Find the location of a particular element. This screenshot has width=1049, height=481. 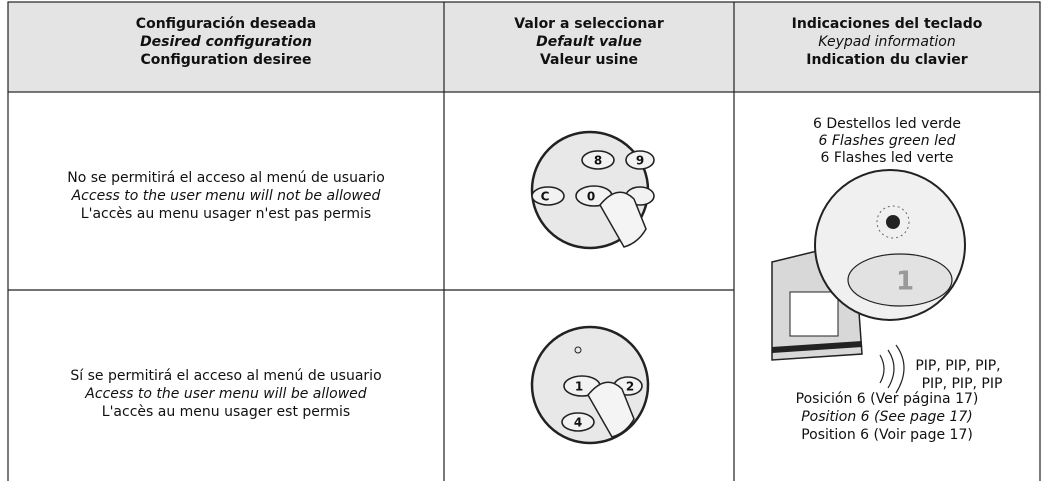

header-text: Configuration desiree is located at coordinates (225, 60).